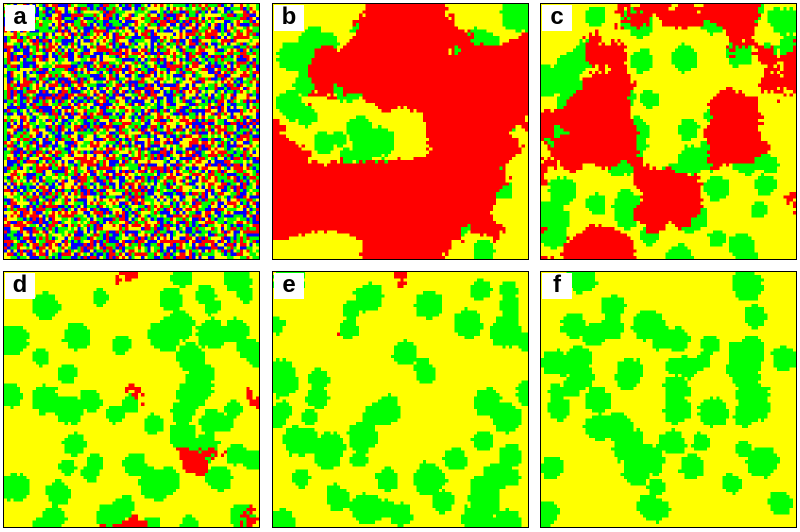 This screenshot has width=800, height=532. What do you see at coordinates (20, 18) in the screenshot?
I see `panel-label: a` at bounding box center [20, 18].